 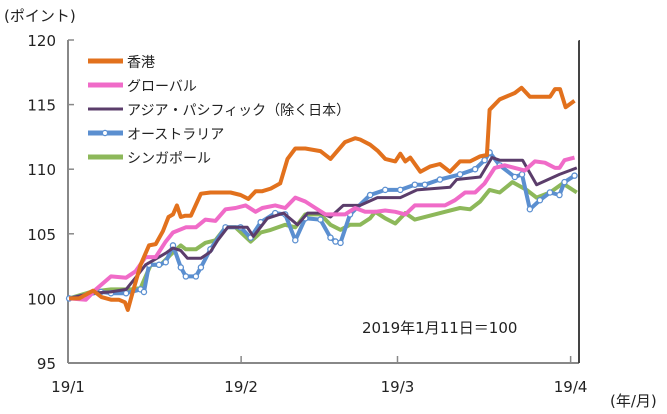 What do you see at coordinates (105, 133) in the screenshot?
I see `legend-marker` at bounding box center [105, 133].